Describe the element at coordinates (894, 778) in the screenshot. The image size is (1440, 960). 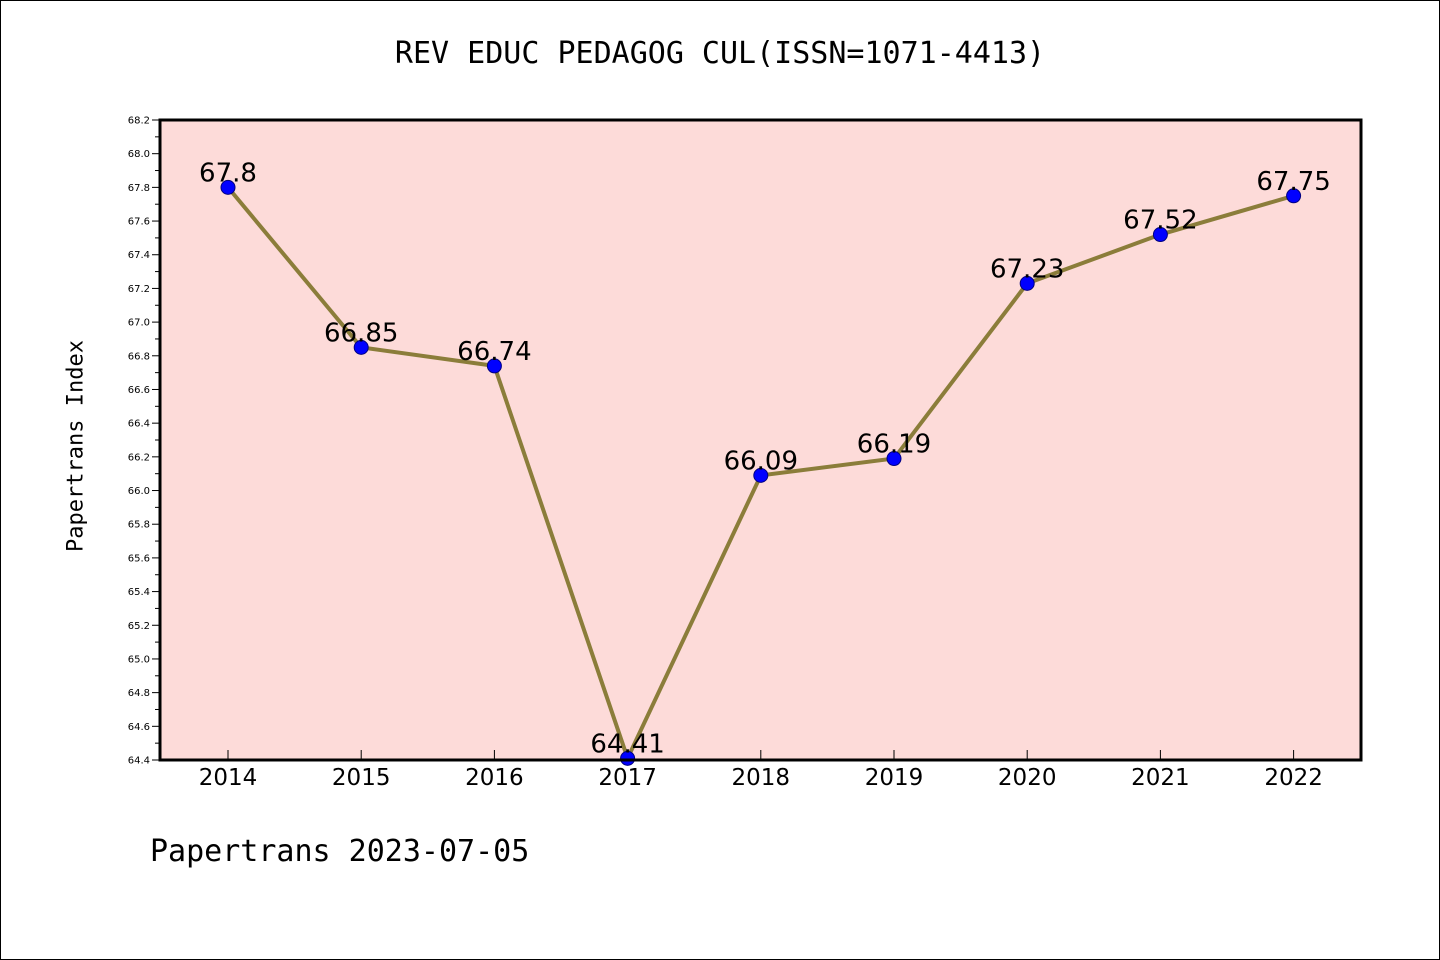
I see `x-tick-label: 2019` at that location.